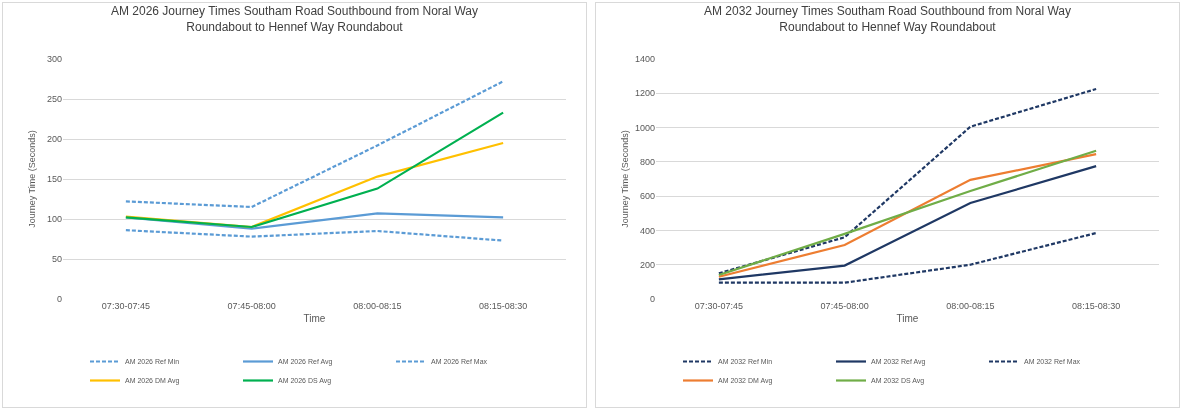 This screenshot has height=414, width=1190. What do you see at coordinates (644, 93) in the screenshot?
I see `y-tick-label: 1200` at bounding box center [644, 93].